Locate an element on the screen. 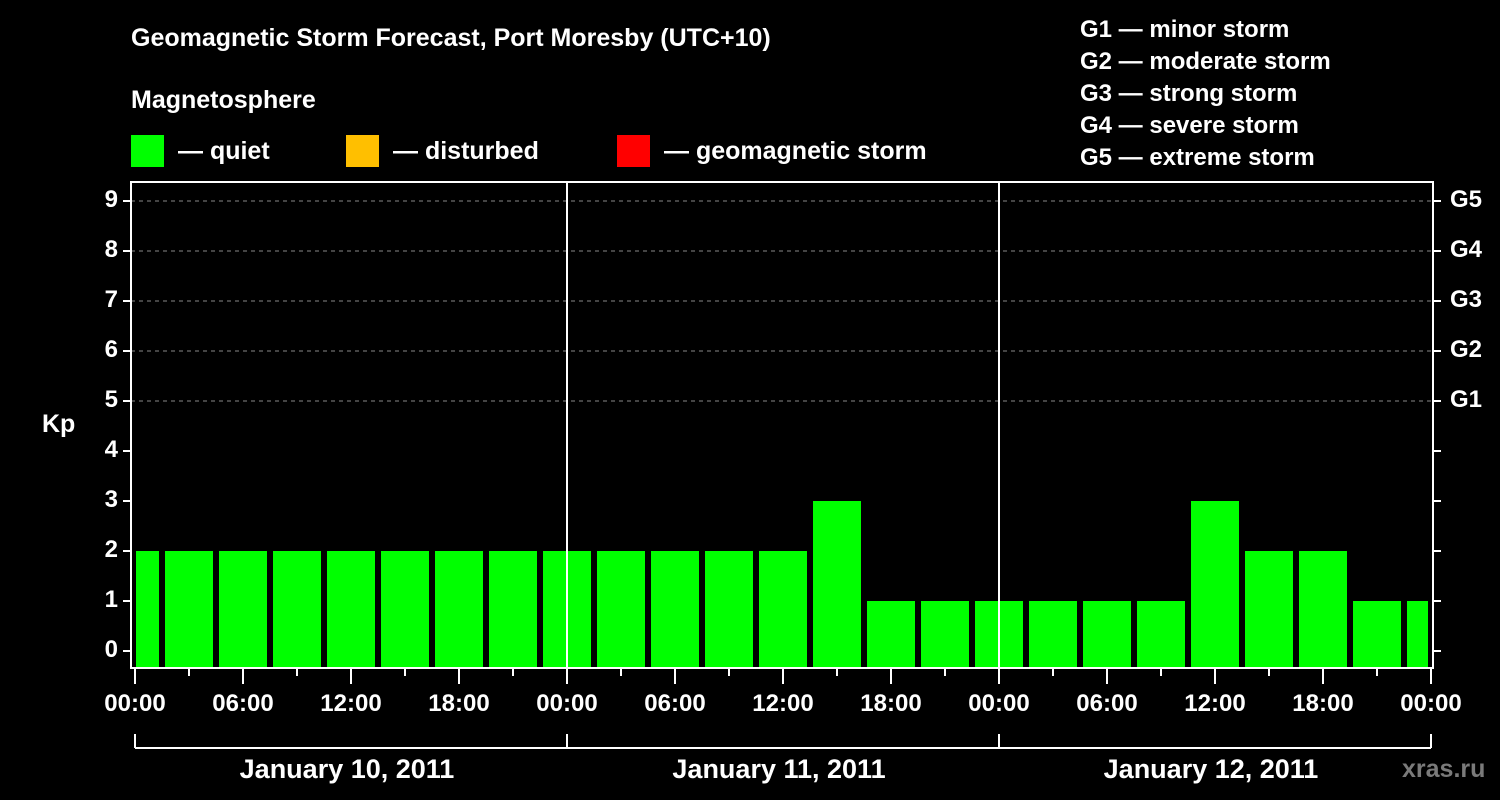 The width and height of the screenshot is (1500, 800). g4-description: G4 — severe storm is located at coordinates (1189, 125).